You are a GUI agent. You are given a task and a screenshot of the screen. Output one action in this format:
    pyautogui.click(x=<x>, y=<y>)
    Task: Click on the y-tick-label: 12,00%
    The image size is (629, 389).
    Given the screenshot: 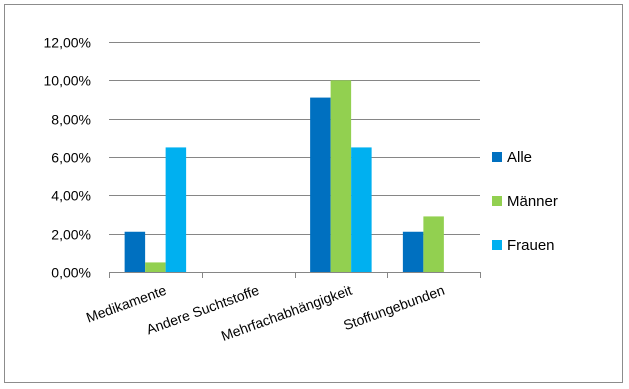 What is the action you would take?
    pyautogui.click(x=67, y=43)
    